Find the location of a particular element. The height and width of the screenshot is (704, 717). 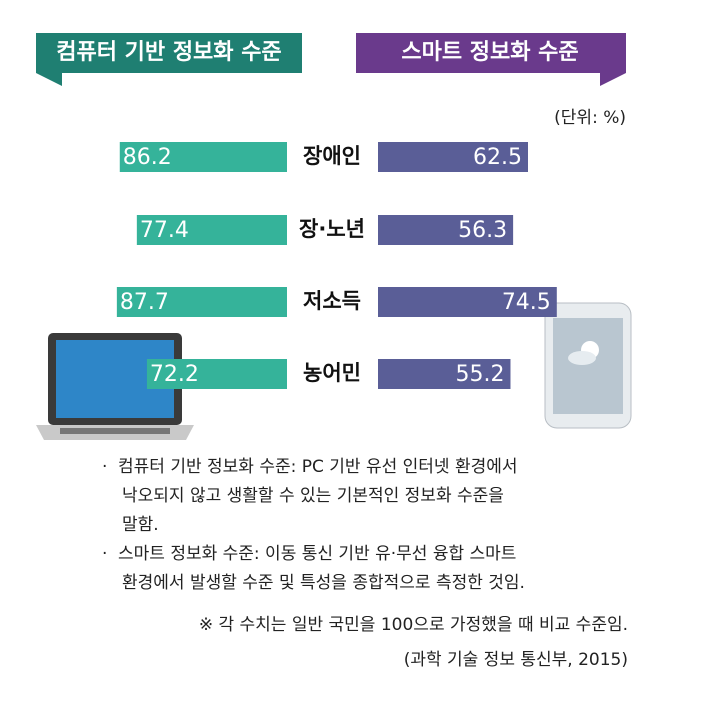

value-label: 86.2 is located at coordinates (147, 157).